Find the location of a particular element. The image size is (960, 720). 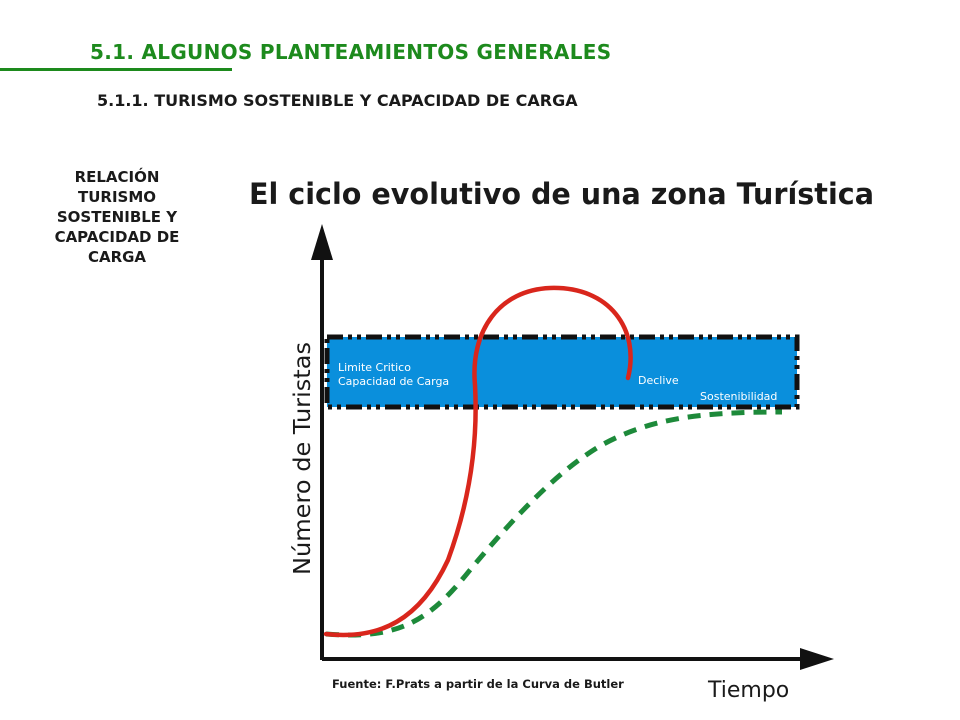

side-note-line: CARGA is located at coordinates (117, 257).